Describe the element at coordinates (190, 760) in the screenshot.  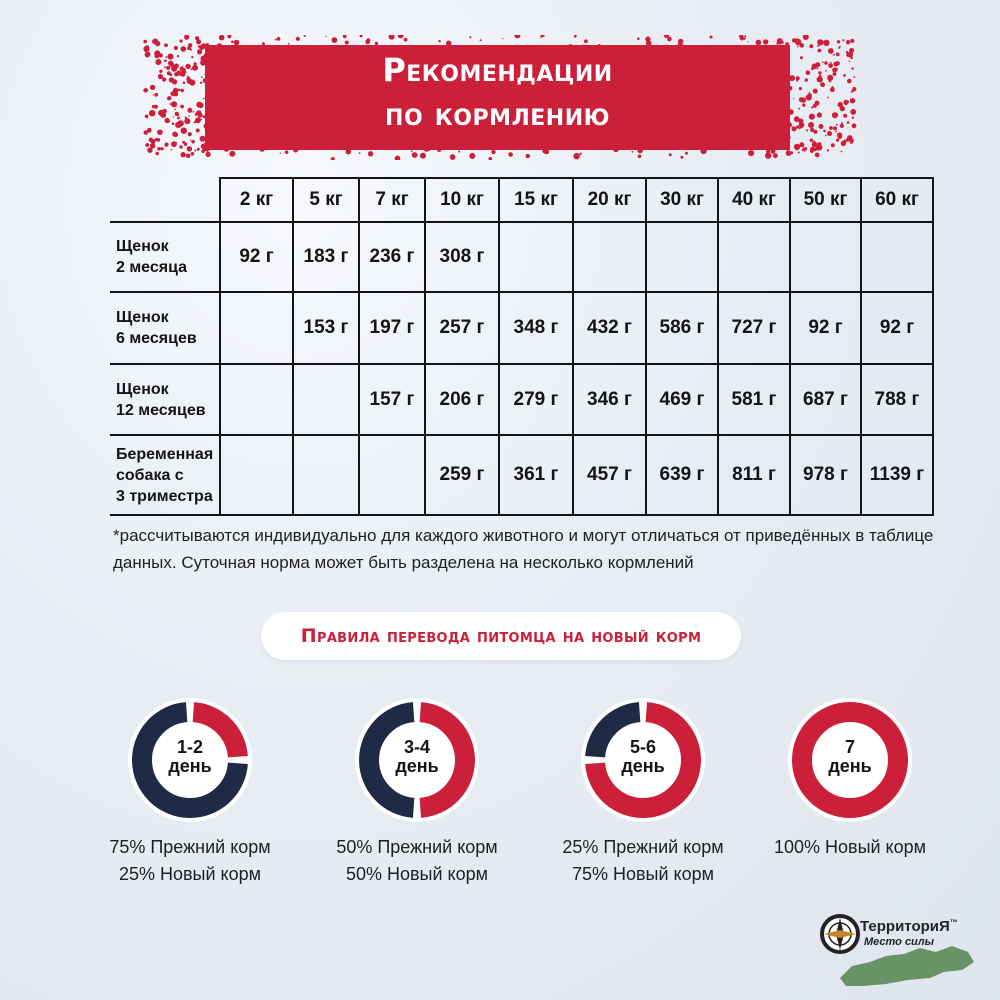
I see `progress-ring` at that location.